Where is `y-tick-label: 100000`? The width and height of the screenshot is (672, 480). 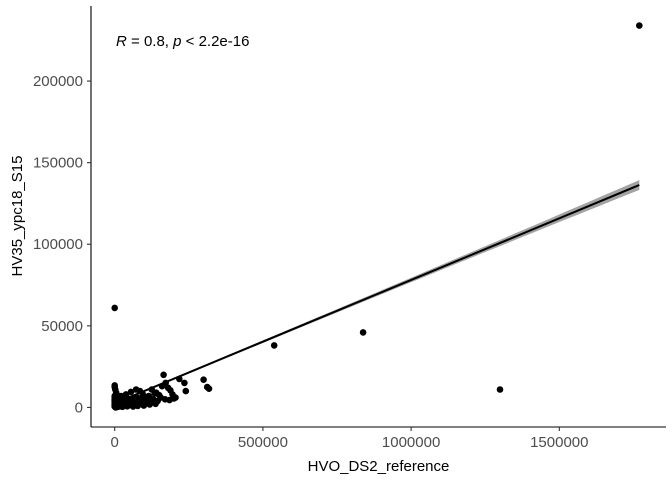 y-tick-label: 100000 is located at coordinates (58, 244).